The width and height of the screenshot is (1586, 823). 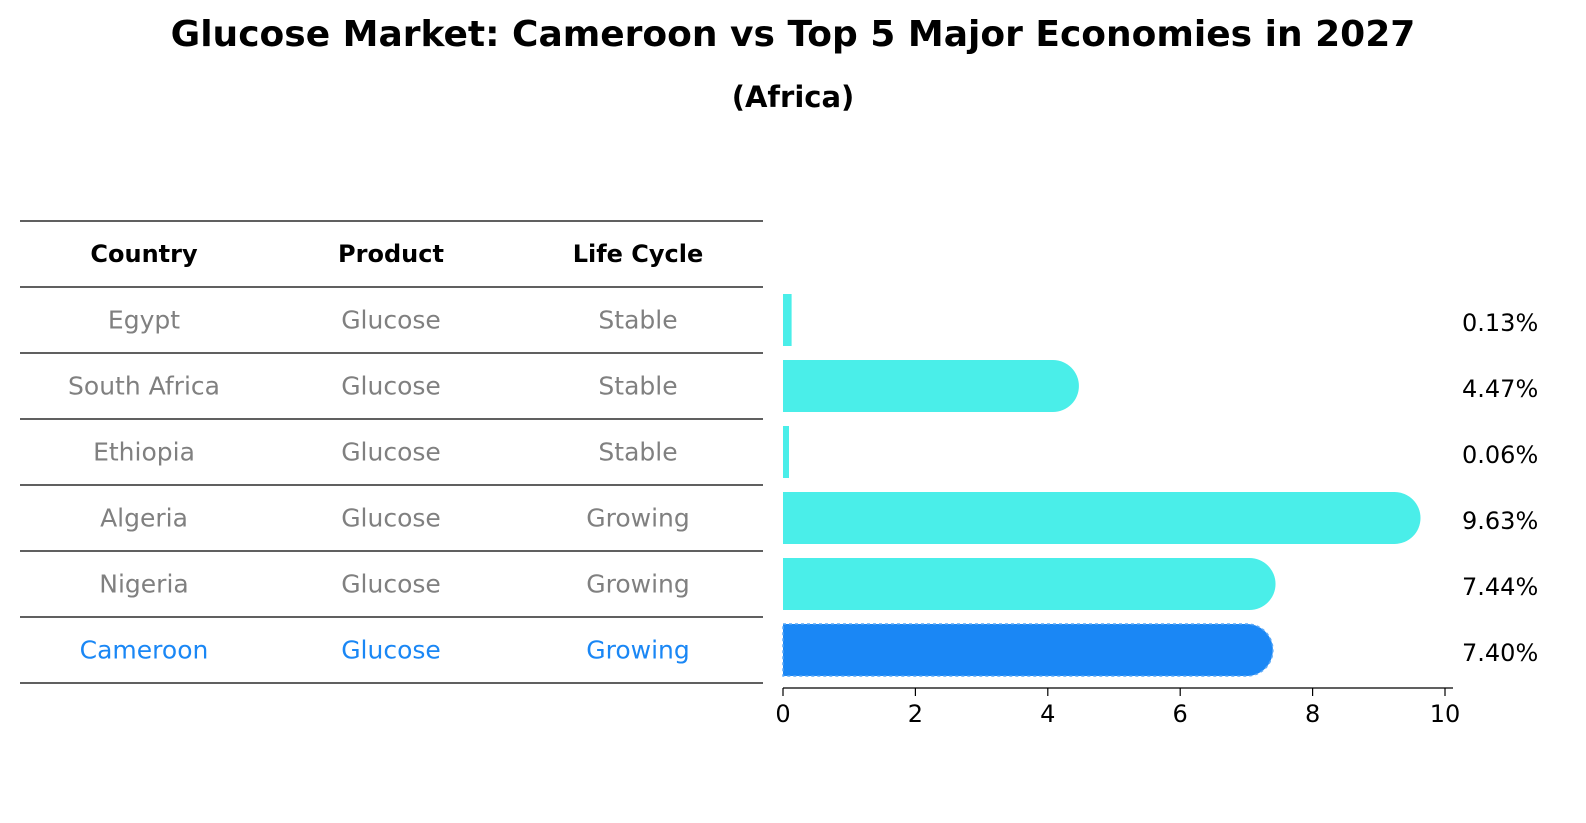 I want to click on value-label: 0.06%, so click(x=1500, y=455).